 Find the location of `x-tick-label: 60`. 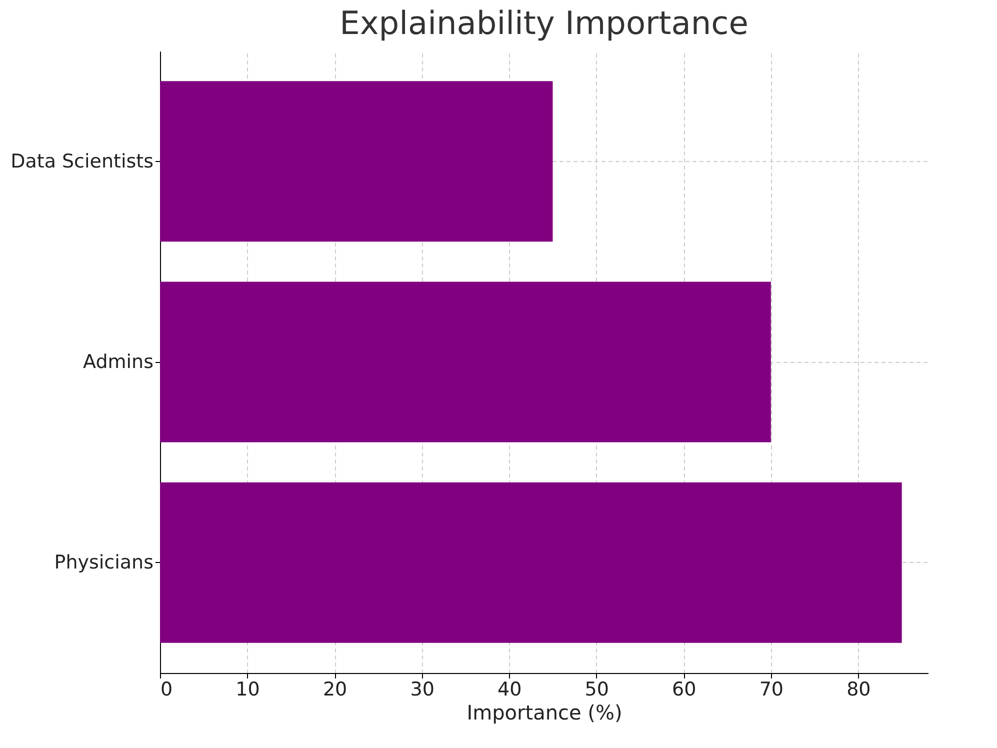

x-tick-label: 60 is located at coordinates (684, 689).